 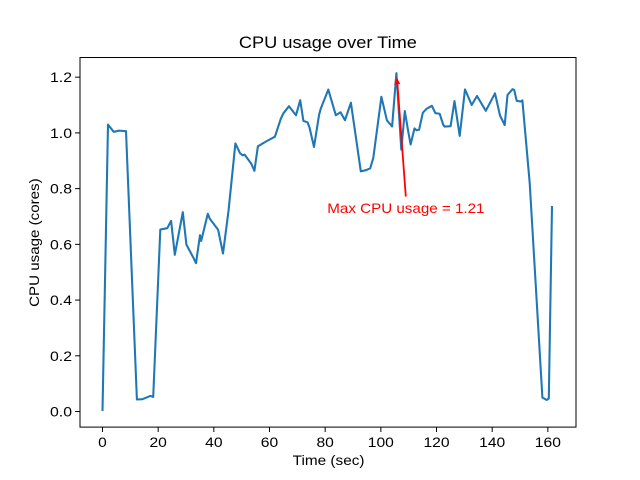 I want to click on svg-text: 80, so click(x=325, y=442).